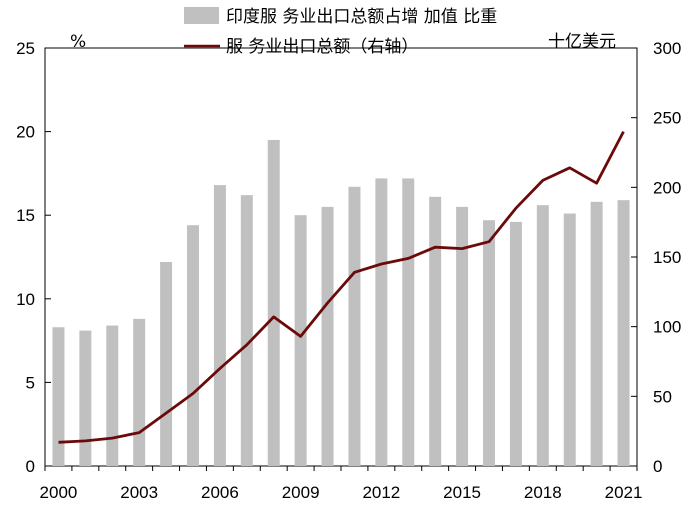 The height and width of the screenshot is (508, 700). What do you see at coordinates (193, 345) in the screenshot?
I see `bar-2005` at bounding box center [193, 345].